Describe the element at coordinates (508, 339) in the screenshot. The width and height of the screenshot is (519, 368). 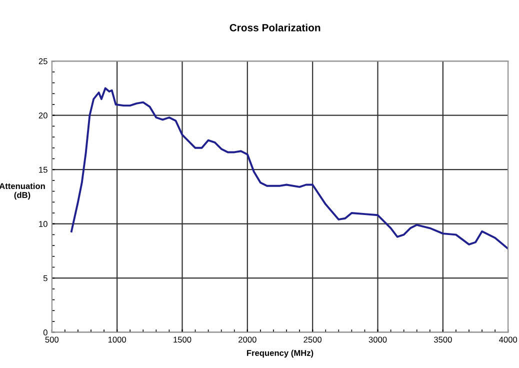
I see `x-tick-label: 4000` at that location.